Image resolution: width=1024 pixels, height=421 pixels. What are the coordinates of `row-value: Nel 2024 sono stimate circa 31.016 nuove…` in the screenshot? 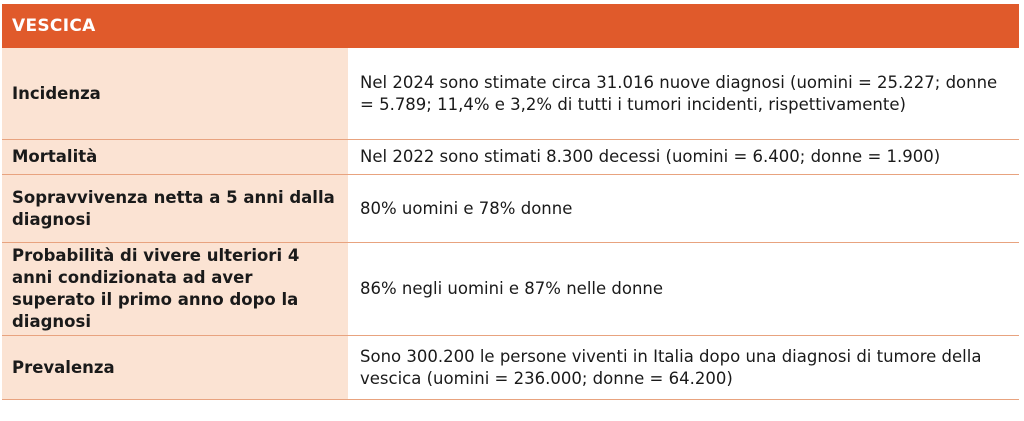 It's located at (683, 93).